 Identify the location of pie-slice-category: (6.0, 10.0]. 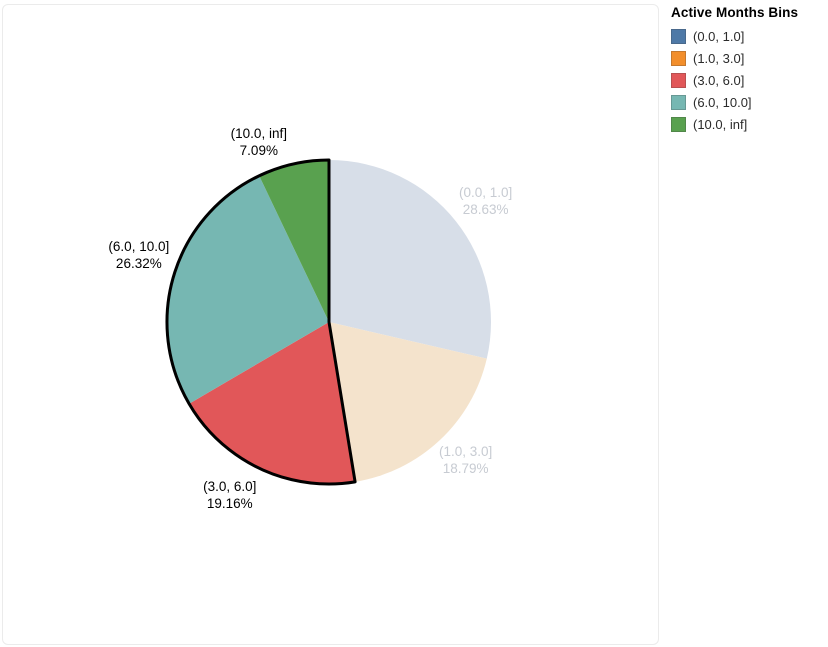
(139, 247).